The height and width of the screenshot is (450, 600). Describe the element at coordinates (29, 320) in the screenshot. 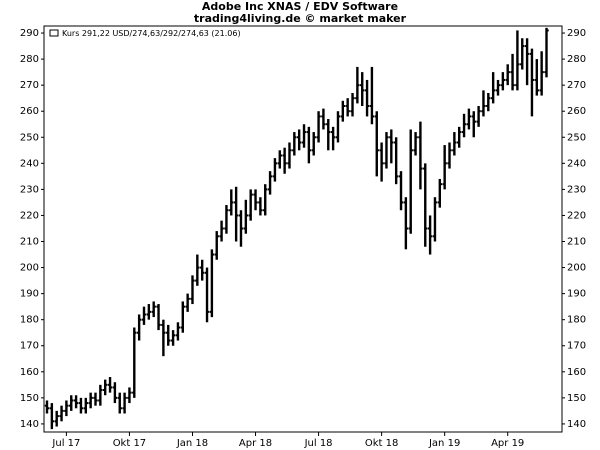

I see `y-tick-label: 180` at that location.